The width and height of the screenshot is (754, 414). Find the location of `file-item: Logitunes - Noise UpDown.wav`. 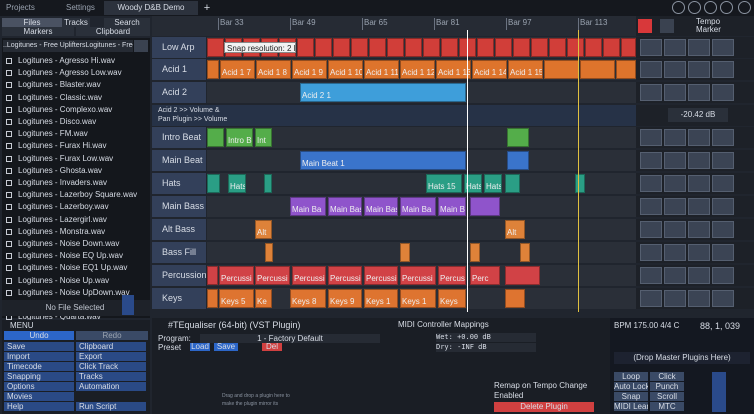

file-item: Logitunes - Noise UpDown.wav is located at coordinates (74, 292).